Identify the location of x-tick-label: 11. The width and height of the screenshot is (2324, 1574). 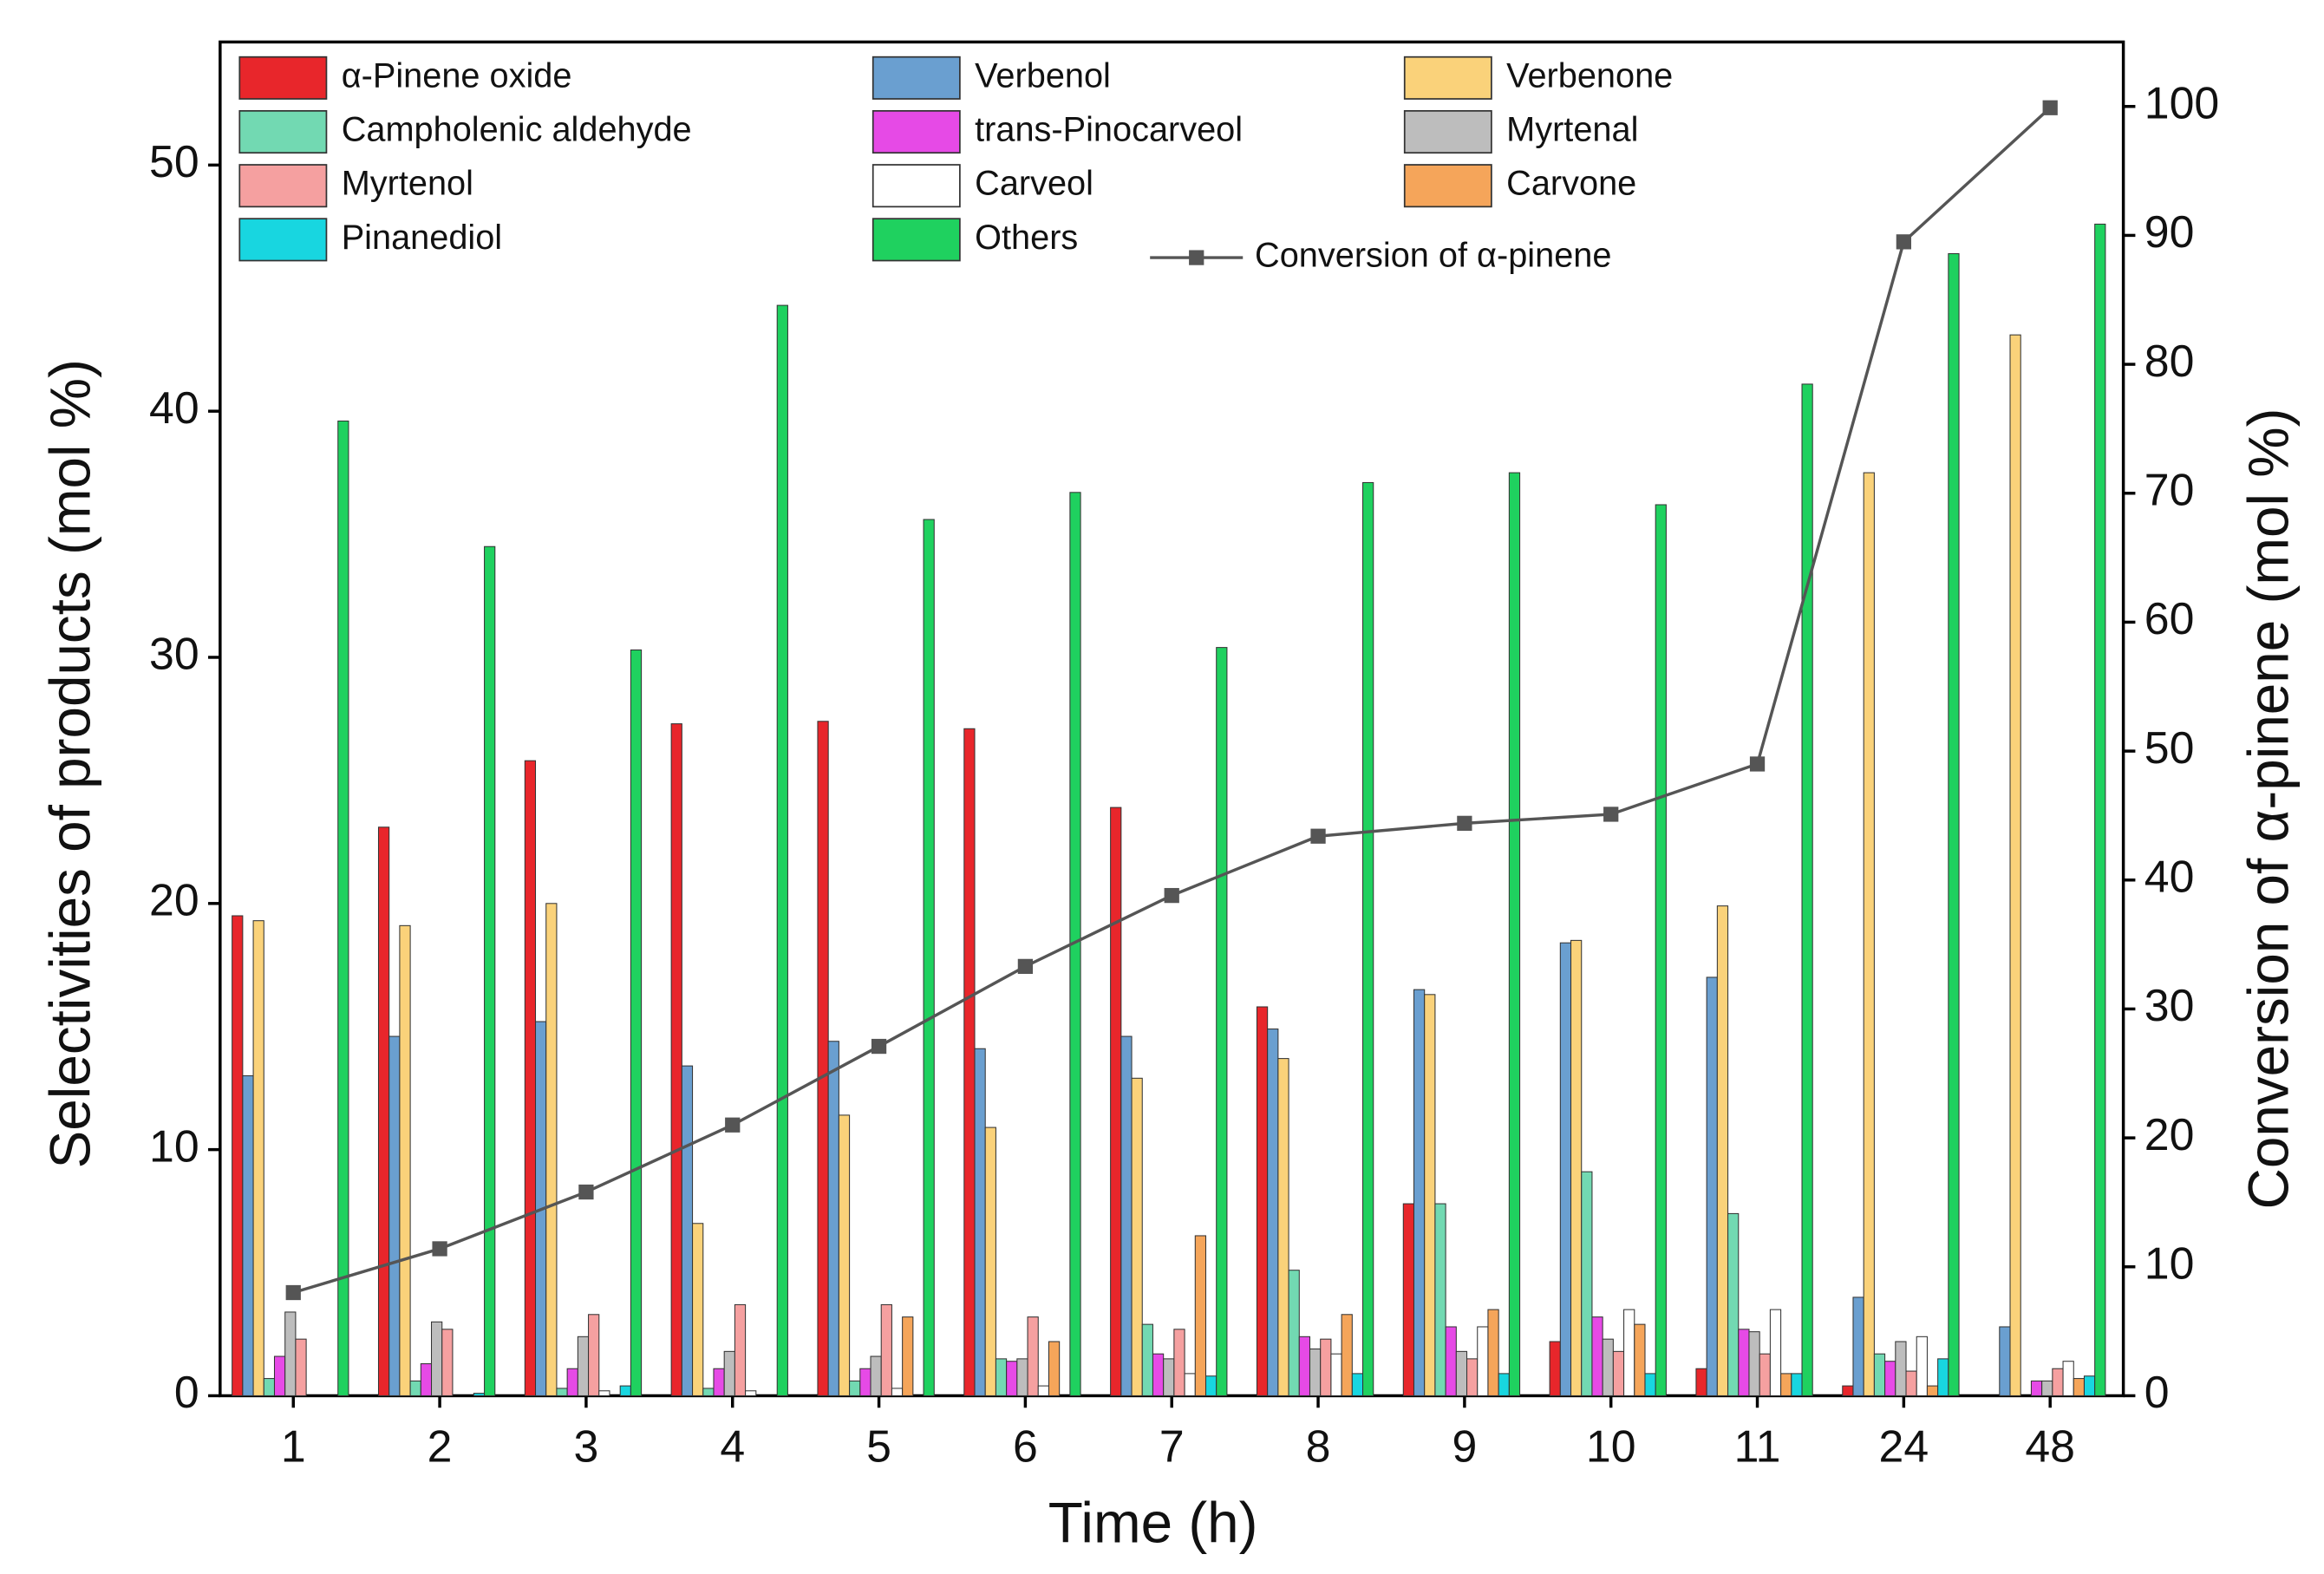
(1757, 1446).